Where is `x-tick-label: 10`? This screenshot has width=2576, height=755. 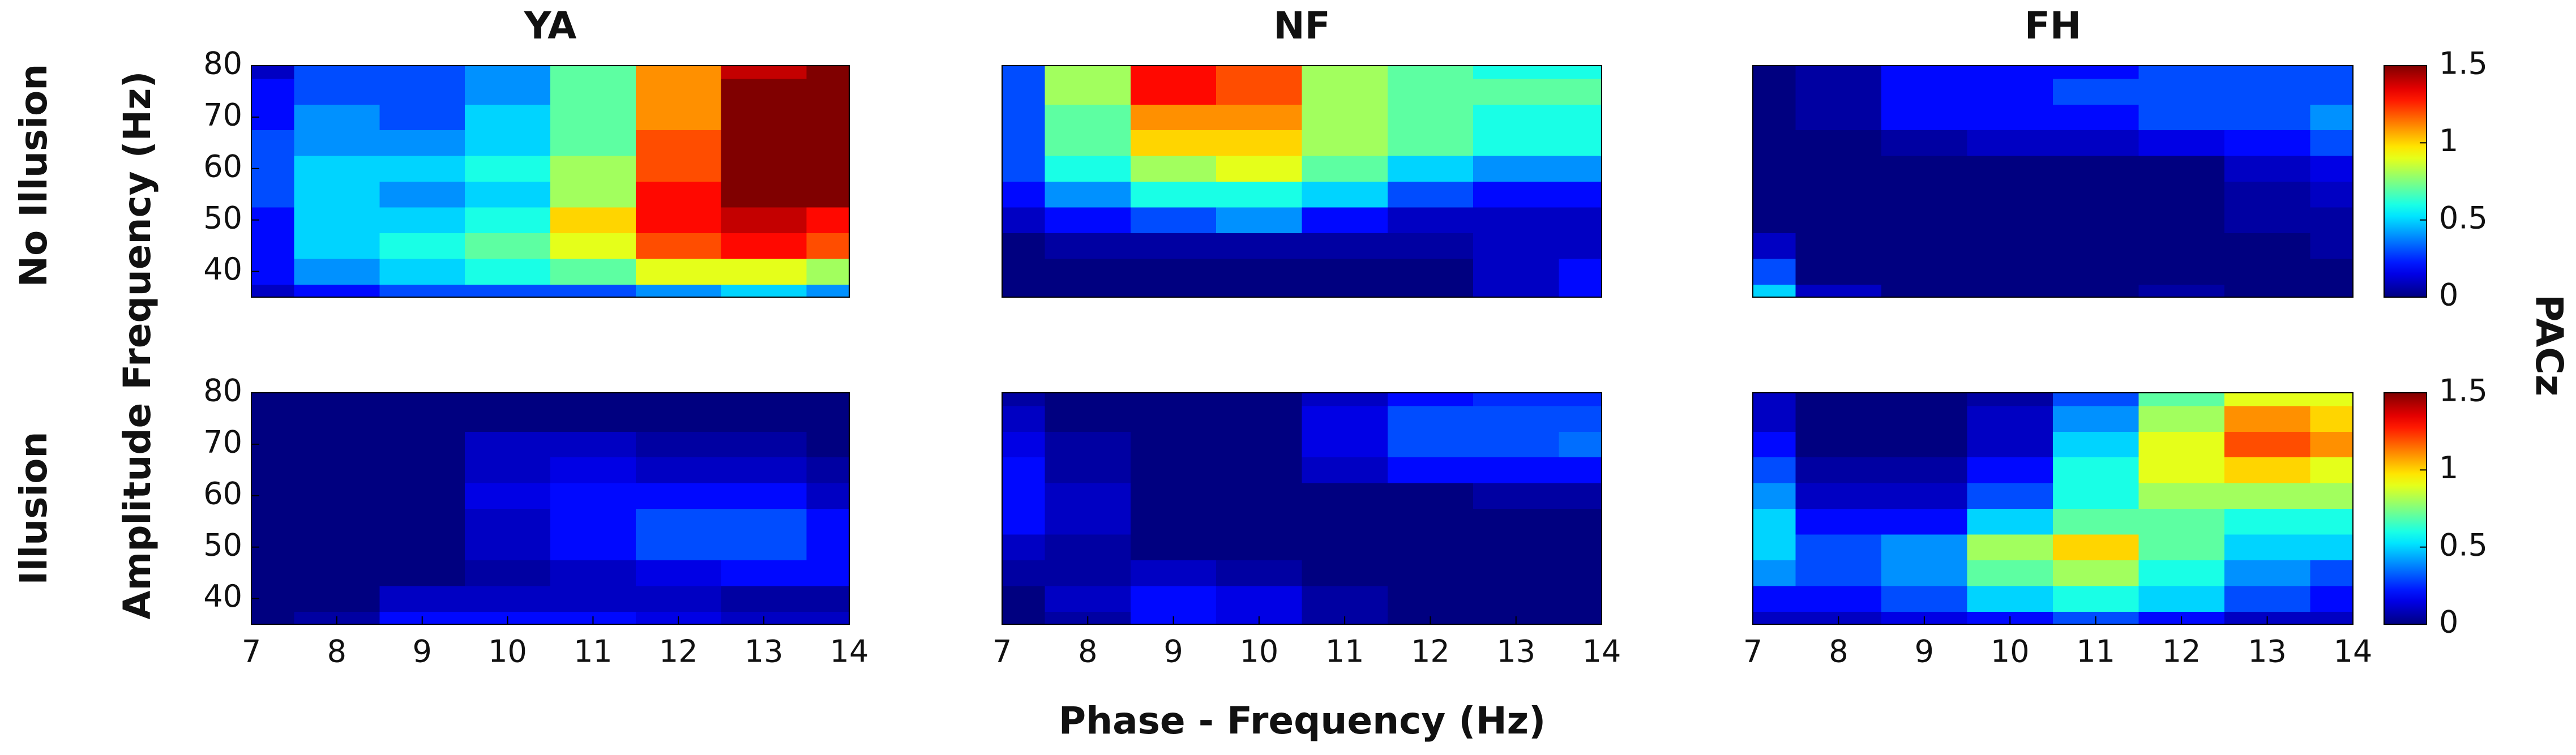
x-tick-label: 10 is located at coordinates (507, 652).